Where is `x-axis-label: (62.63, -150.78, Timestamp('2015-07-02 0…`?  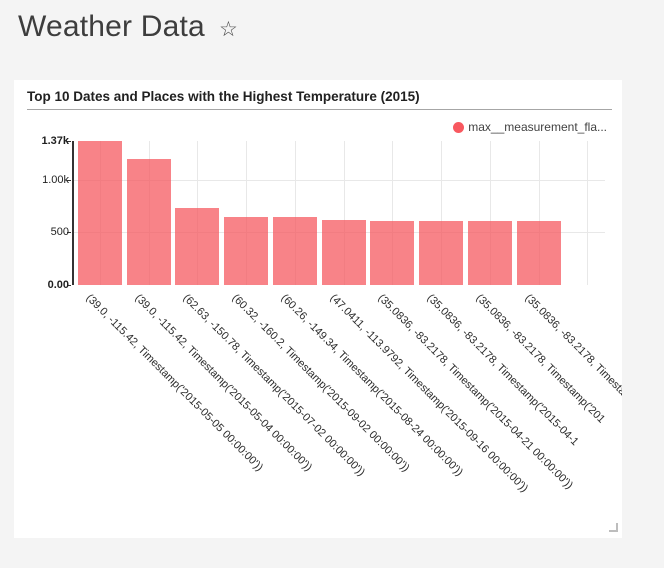 x-axis-label: (62.63, -150.78, Timestamp('2015-07-02 0… is located at coordinates (274, 385).